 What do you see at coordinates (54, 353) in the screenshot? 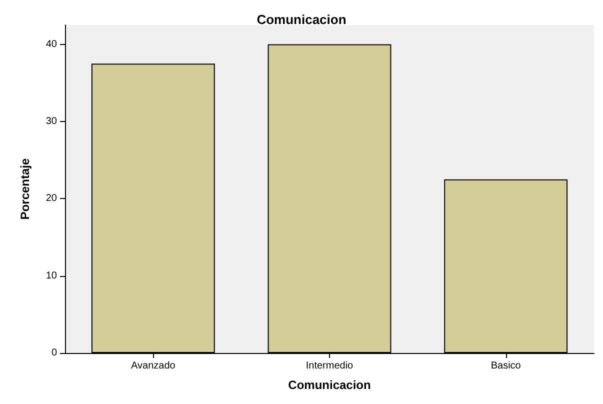
I see `y-tick-label: 0` at bounding box center [54, 353].